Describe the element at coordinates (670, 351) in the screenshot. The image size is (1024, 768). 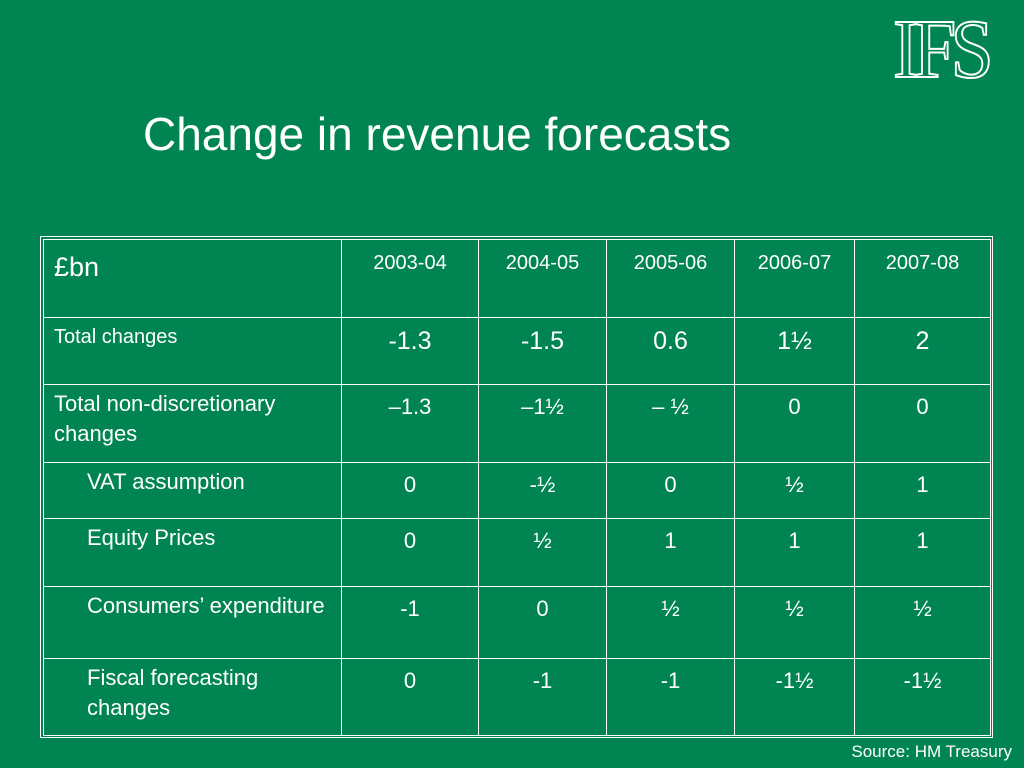
I see `table-cell: 0.6` at that location.